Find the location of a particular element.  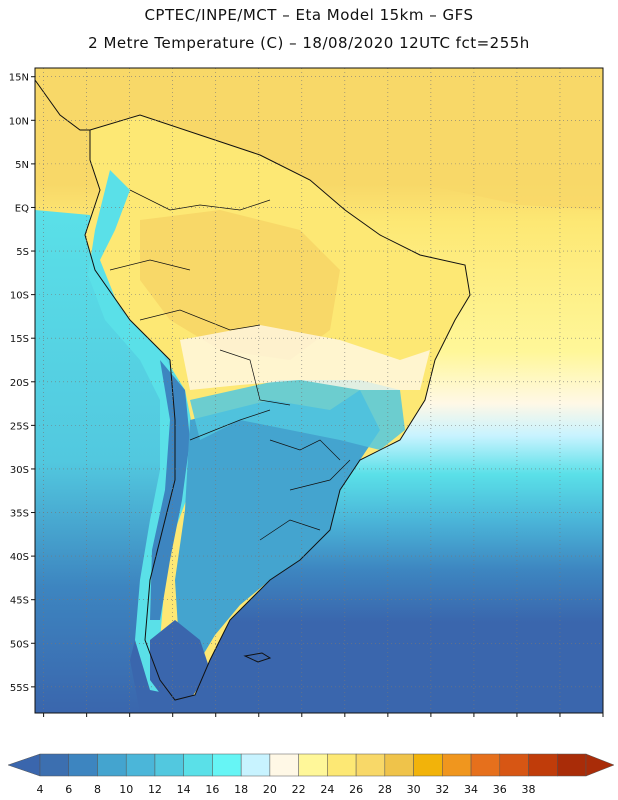

latitude-label: 10S is located at coordinates (19, 296).